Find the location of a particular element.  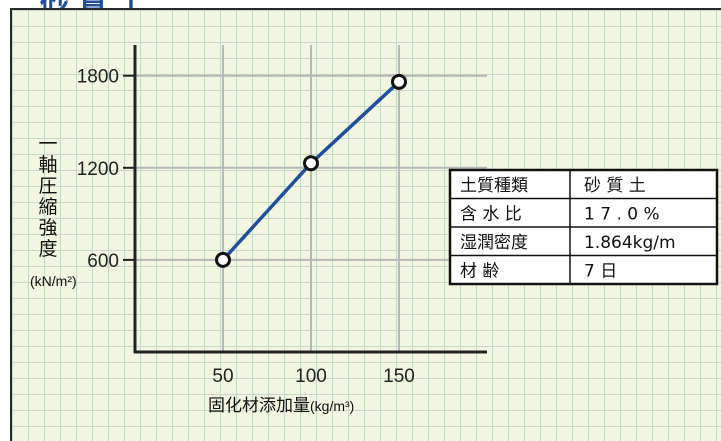

x-axis-title: 固化材添加量 is located at coordinates (259, 406).